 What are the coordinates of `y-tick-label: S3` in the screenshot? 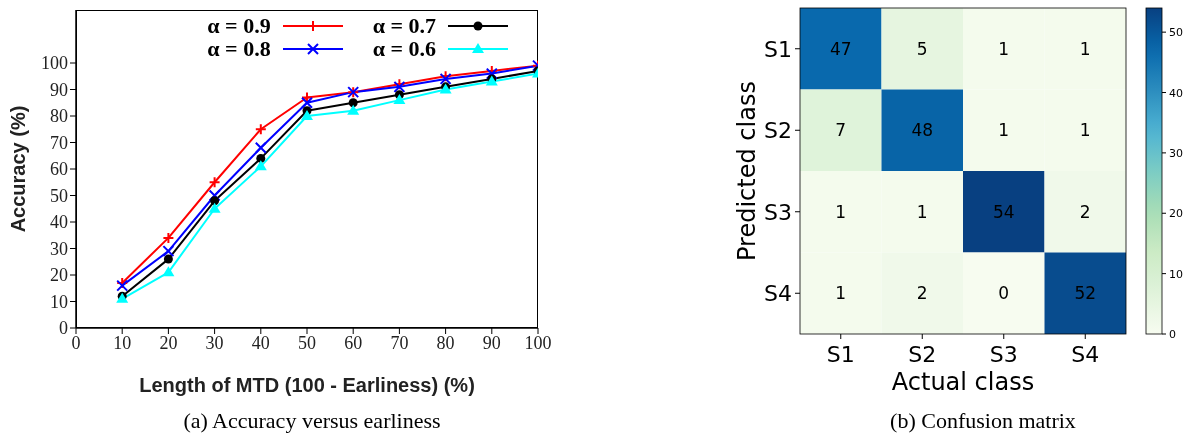 It's located at (778, 212).